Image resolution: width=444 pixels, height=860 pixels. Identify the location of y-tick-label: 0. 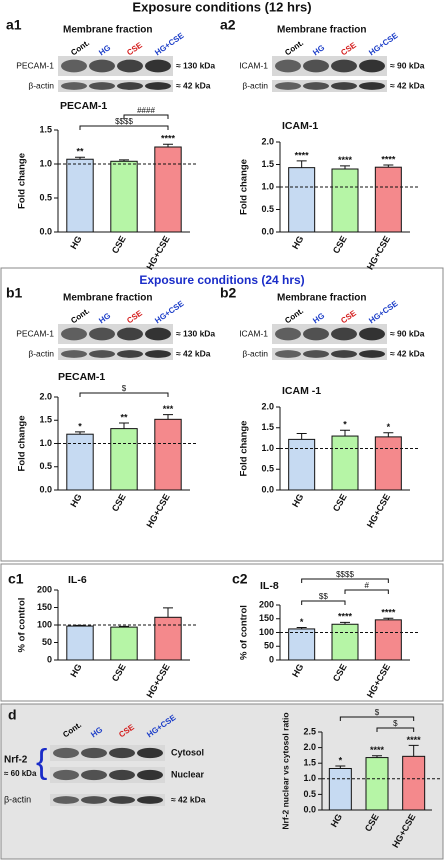
(271, 659).